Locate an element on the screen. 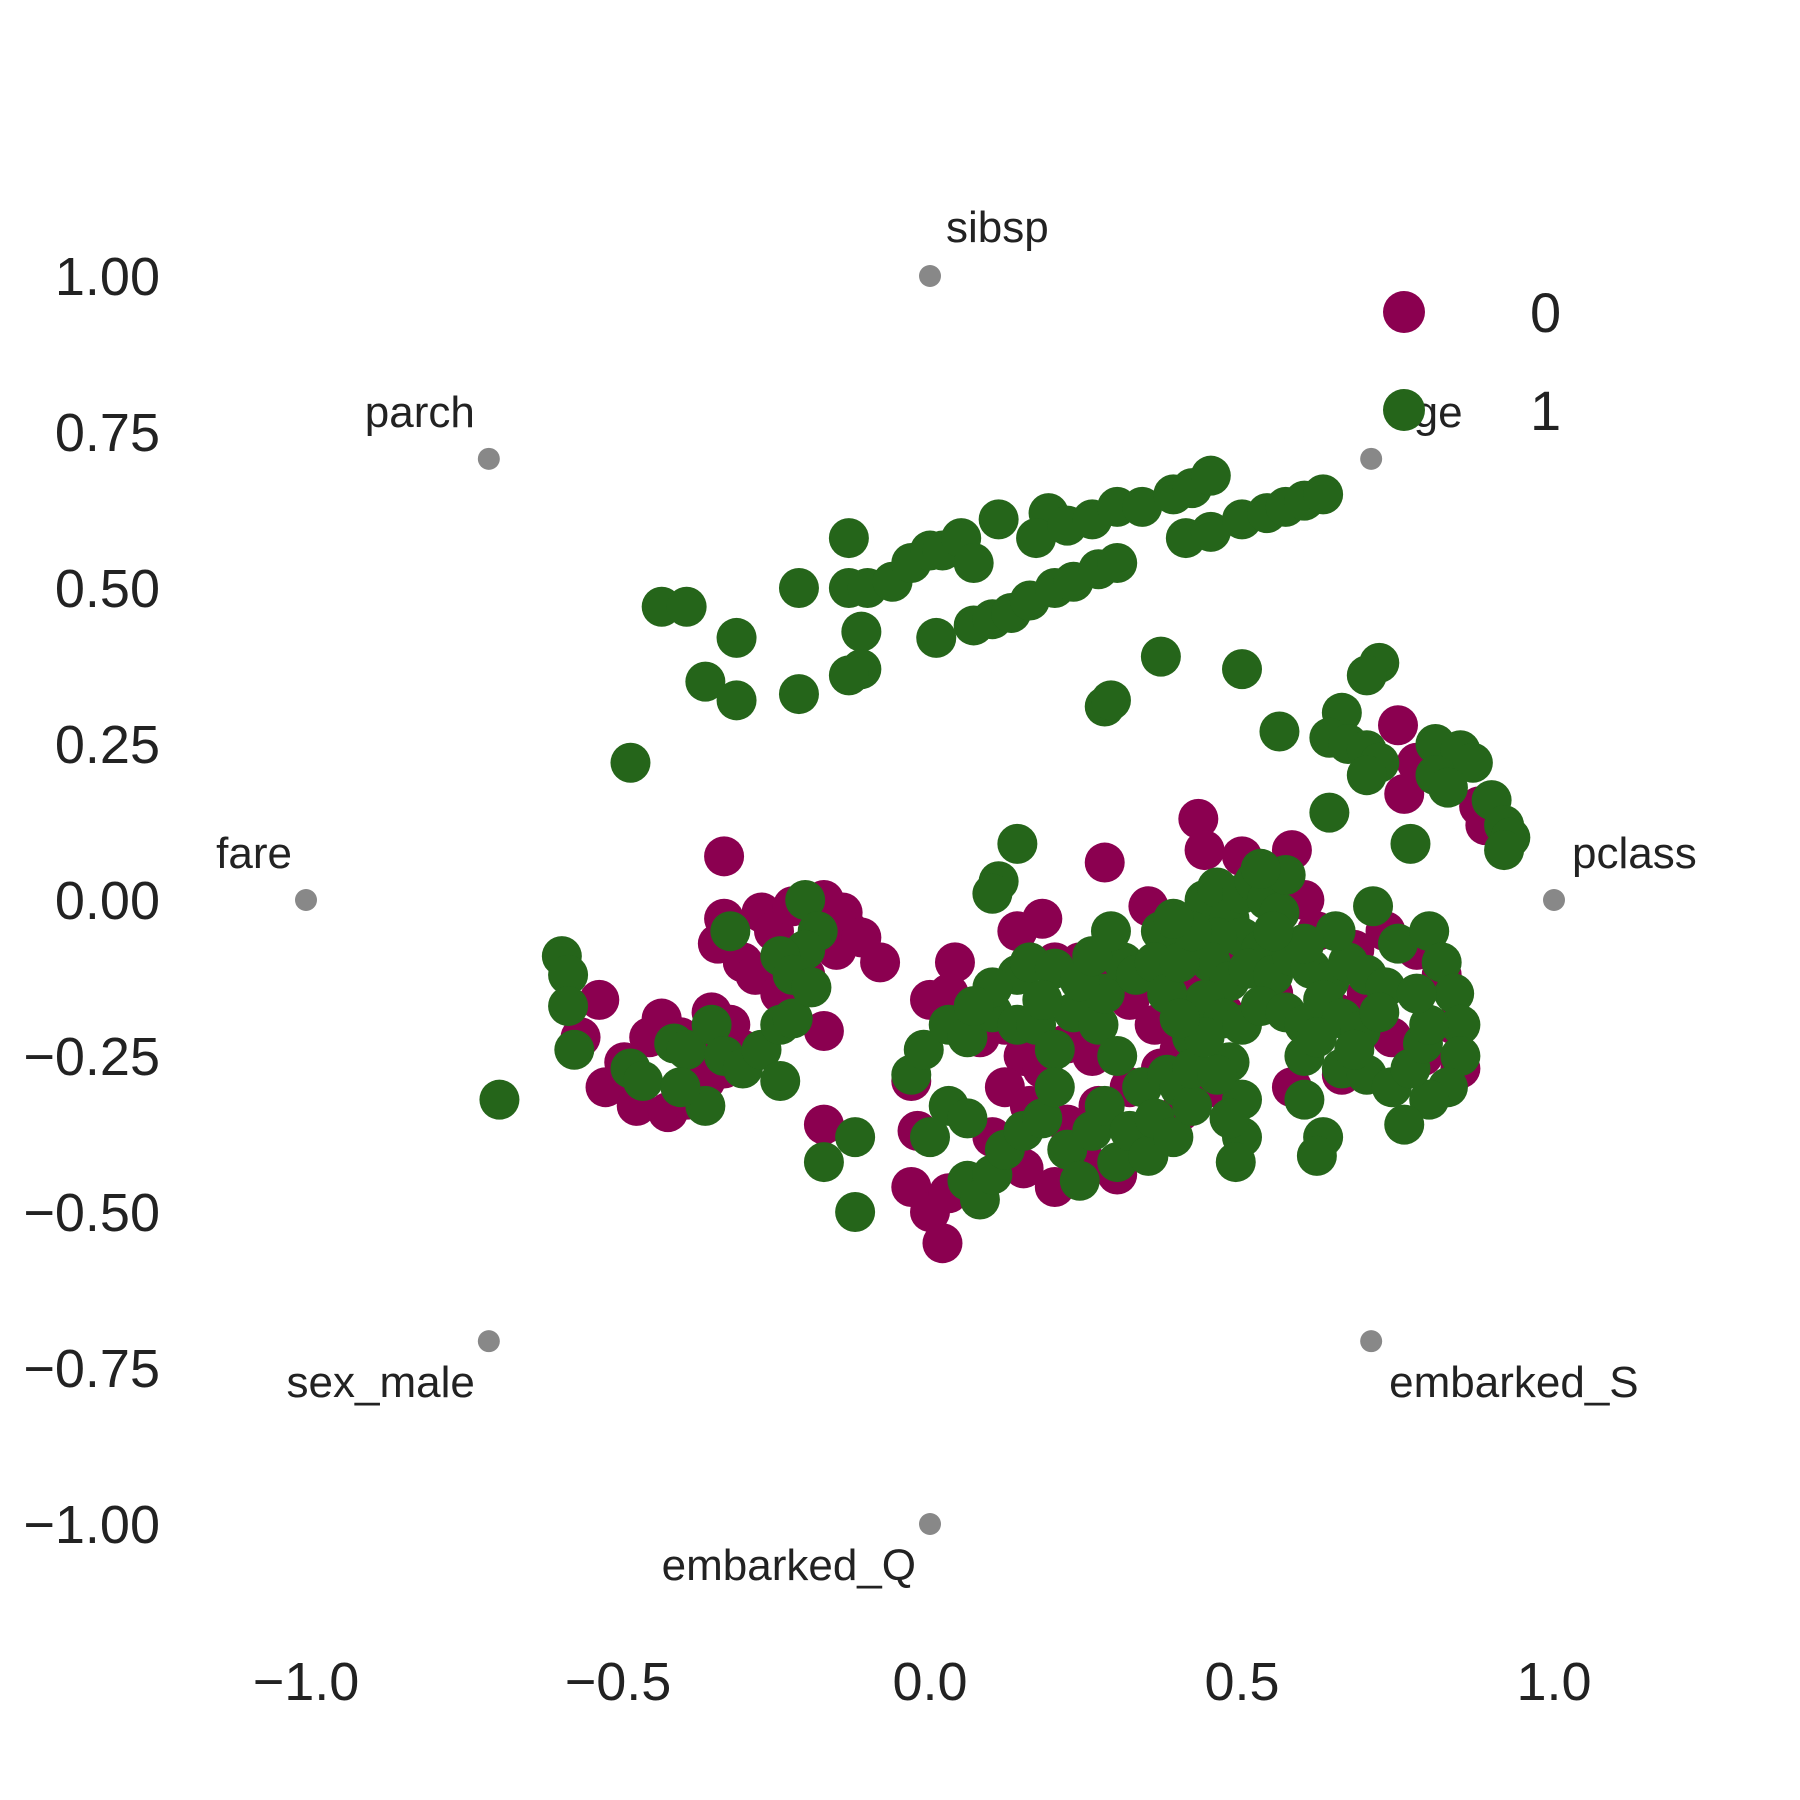 The width and height of the screenshot is (1800, 1800). anchor-point-embarked_Q is located at coordinates (930, 1524).